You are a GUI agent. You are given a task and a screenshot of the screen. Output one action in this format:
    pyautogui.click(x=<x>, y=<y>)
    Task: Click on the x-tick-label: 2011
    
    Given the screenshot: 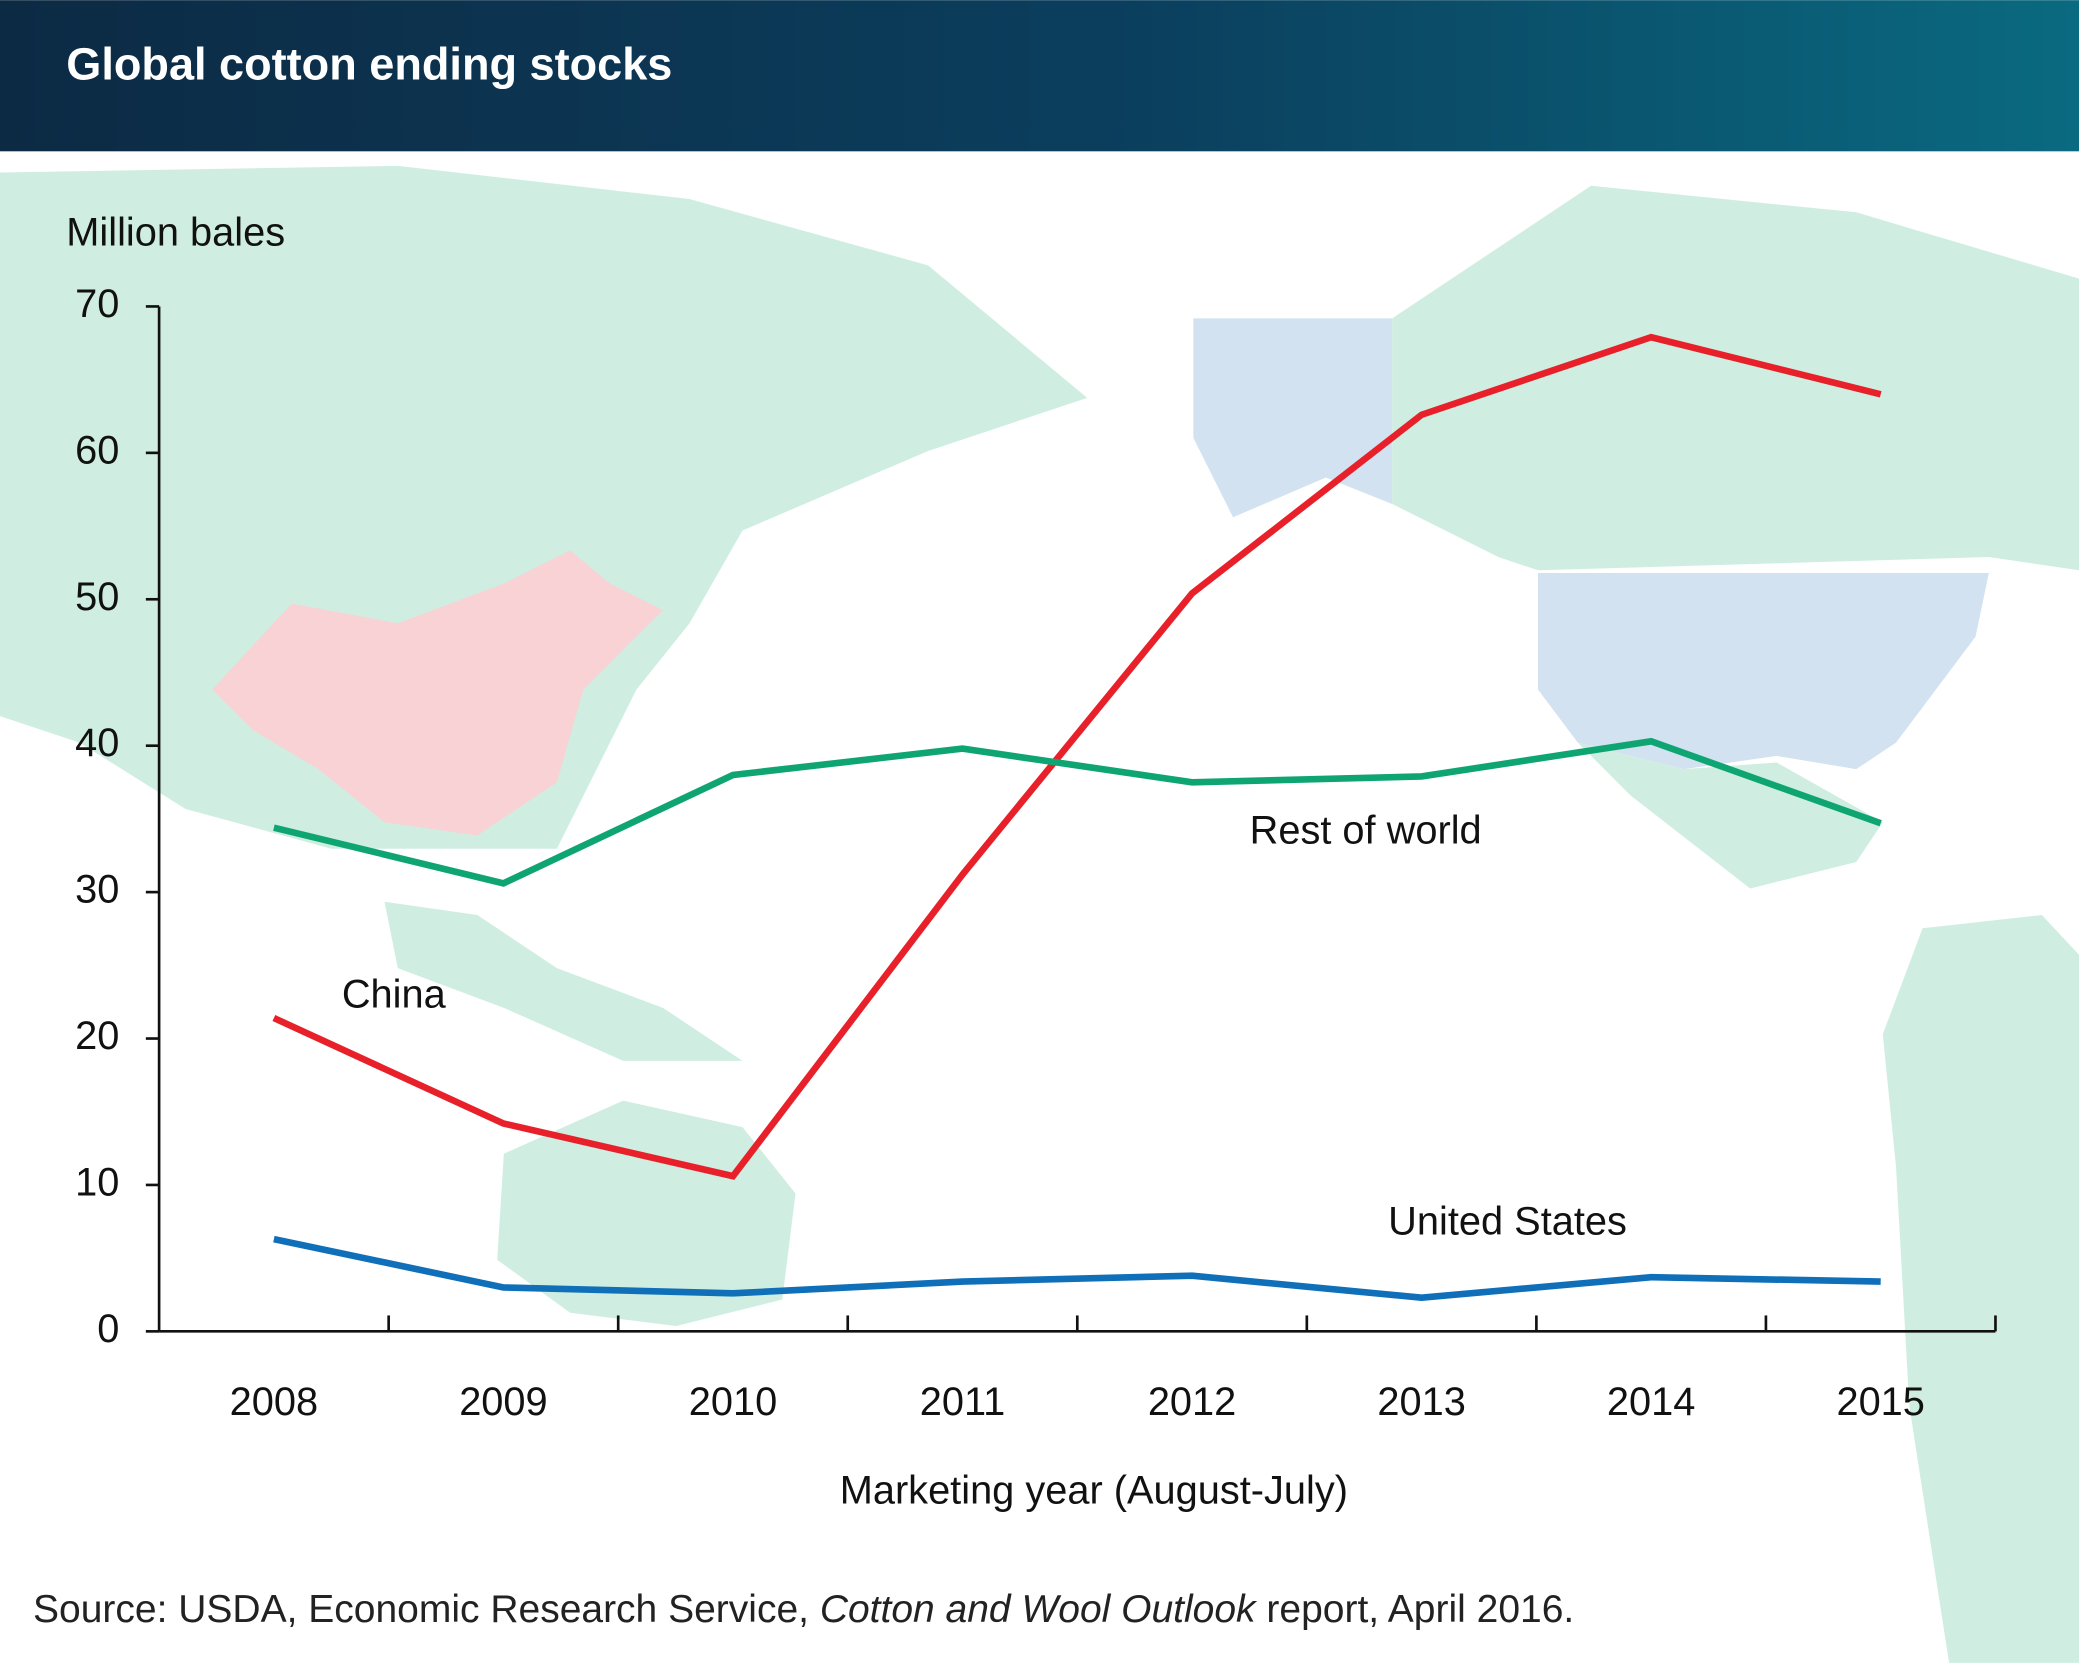 What is the action you would take?
    pyautogui.click(x=963, y=1402)
    